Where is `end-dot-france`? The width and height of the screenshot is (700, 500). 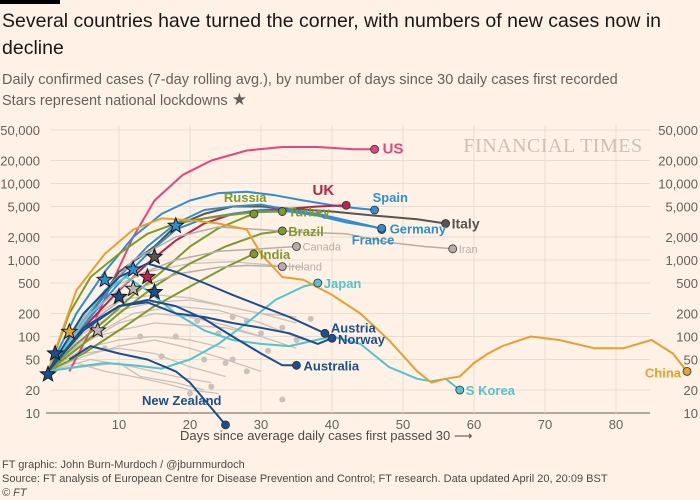
end-dot-france is located at coordinates (382, 228).